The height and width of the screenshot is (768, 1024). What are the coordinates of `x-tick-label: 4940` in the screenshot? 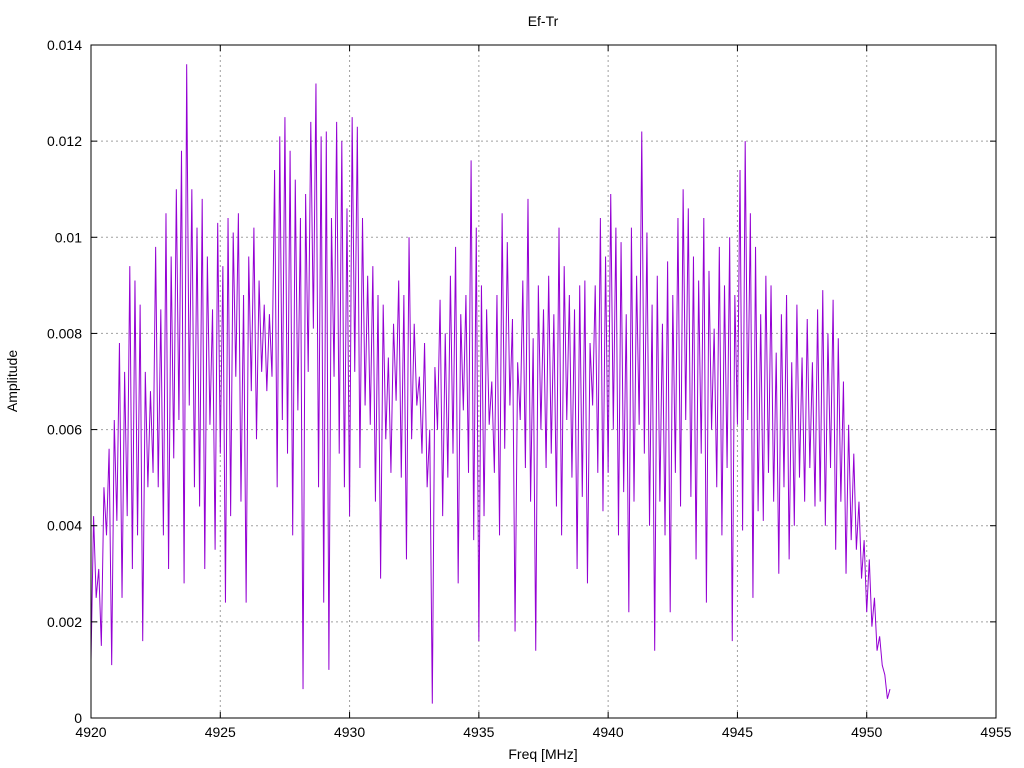 It's located at (608, 732).